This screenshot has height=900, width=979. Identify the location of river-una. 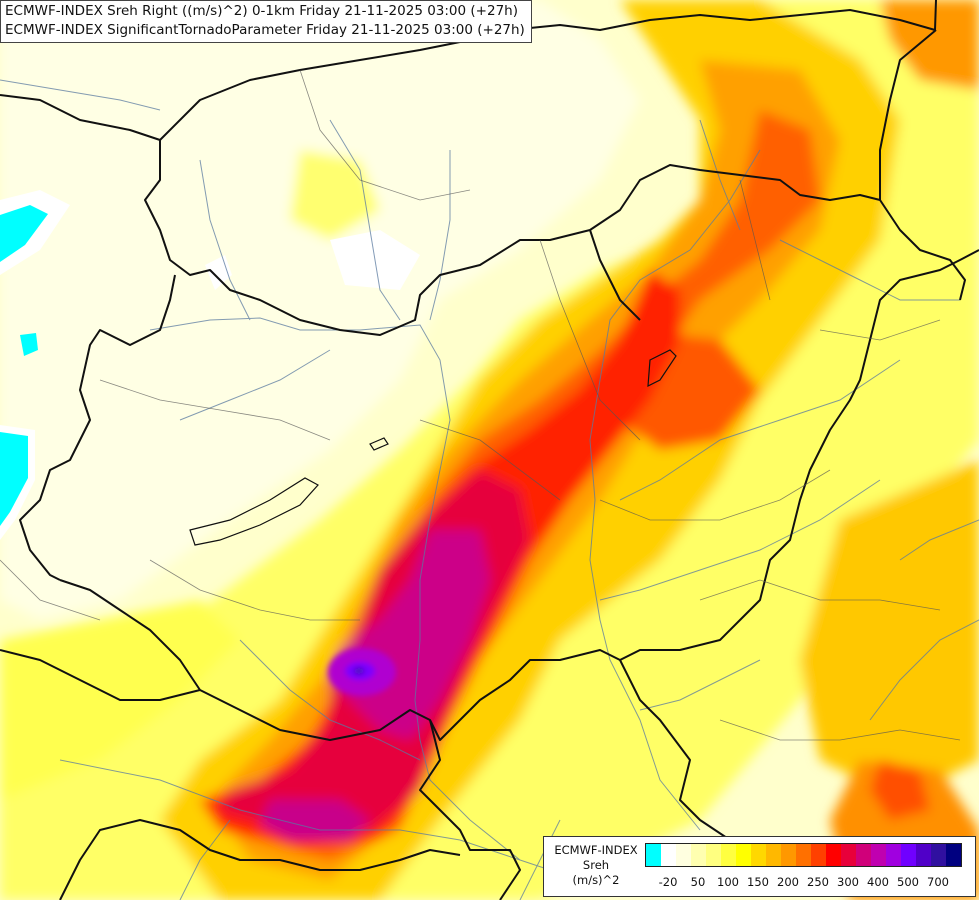
(205, 859).